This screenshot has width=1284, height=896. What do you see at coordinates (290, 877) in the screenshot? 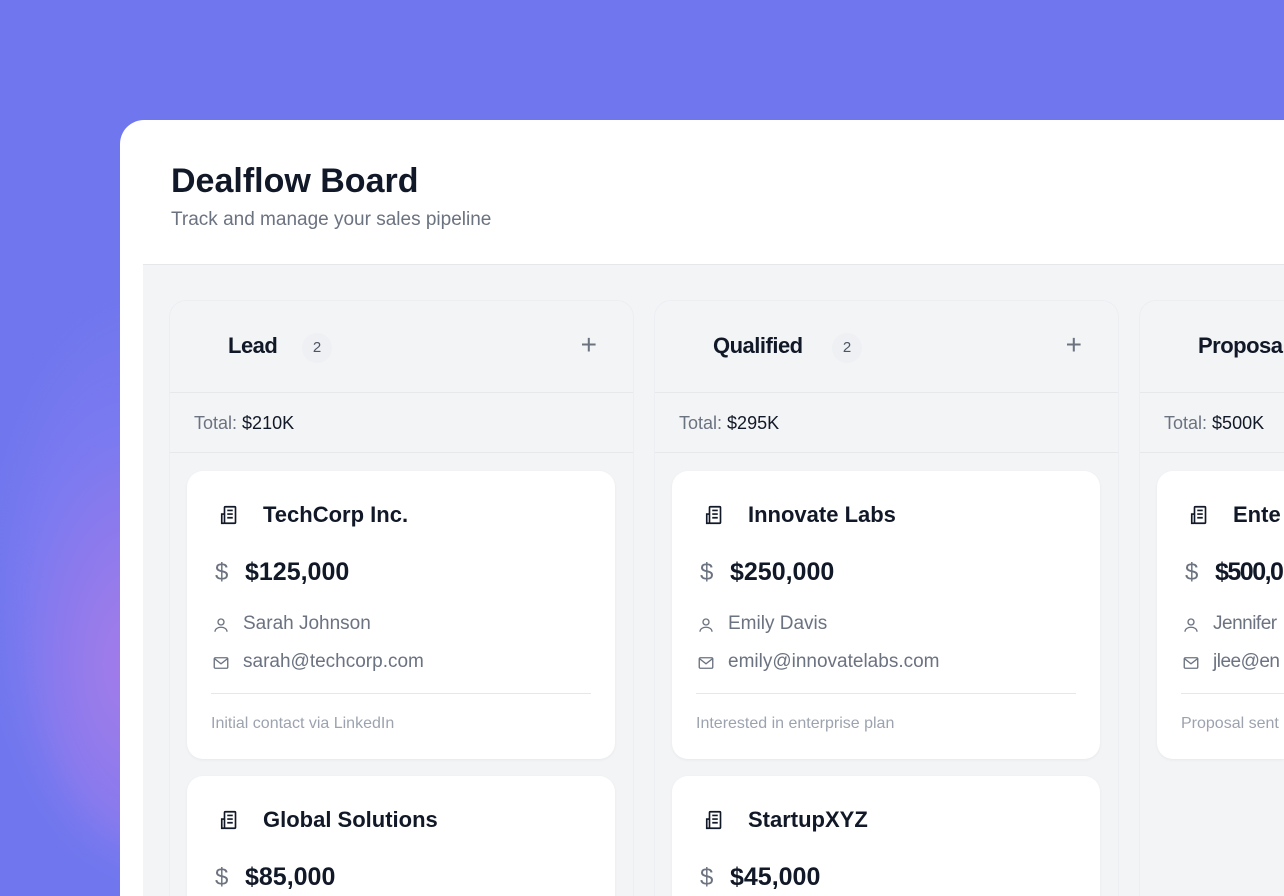
I see `deal-amount: $85,000` at bounding box center [290, 877].